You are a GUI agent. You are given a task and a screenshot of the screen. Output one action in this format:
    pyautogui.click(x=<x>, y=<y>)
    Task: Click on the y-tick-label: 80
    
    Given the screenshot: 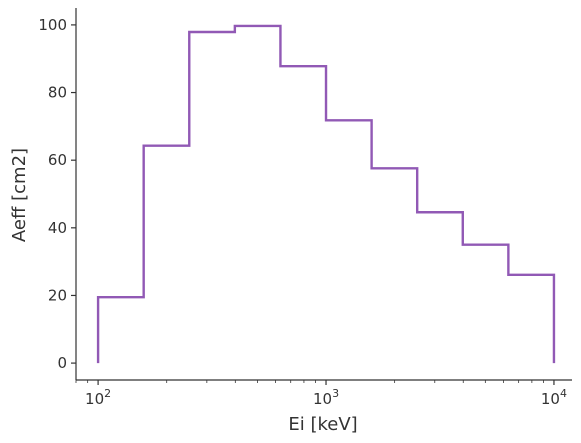 What is the action you would take?
    pyautogui.click(x=57, y=93)
    